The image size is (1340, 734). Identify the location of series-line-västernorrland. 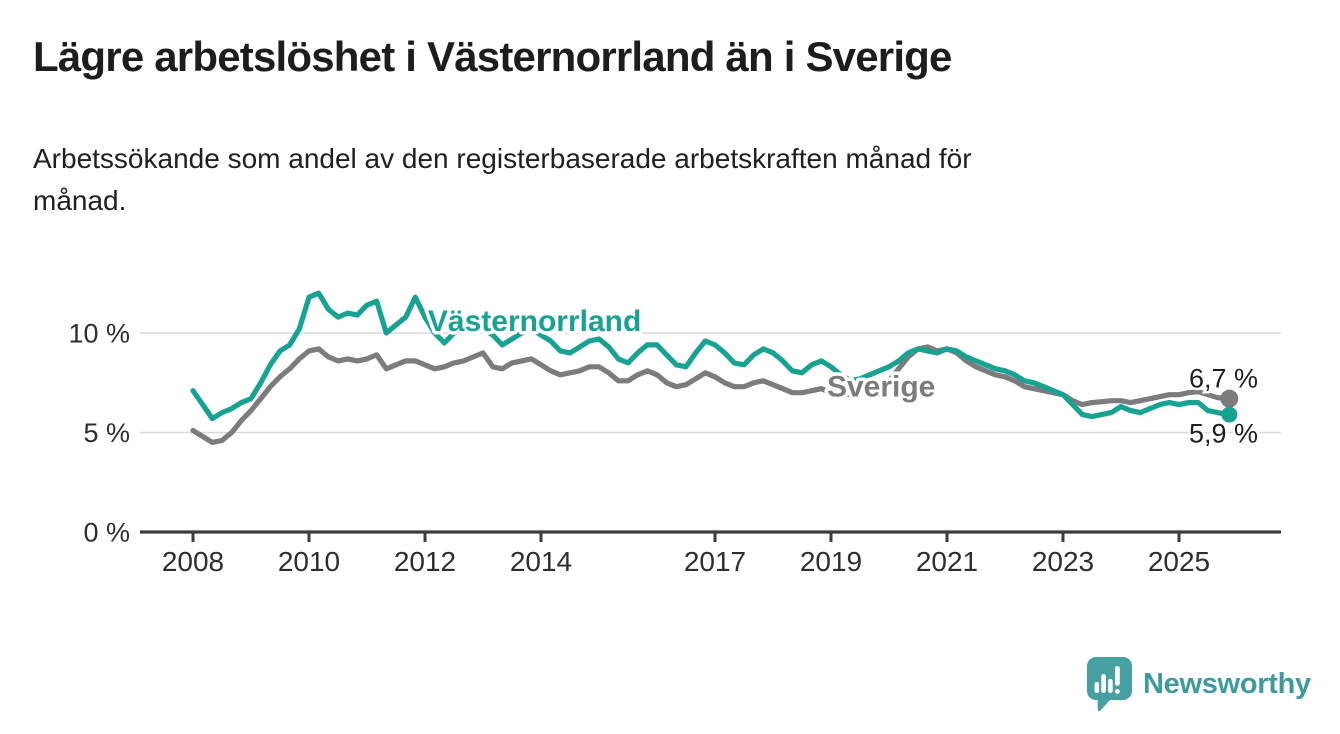
(710, 356).